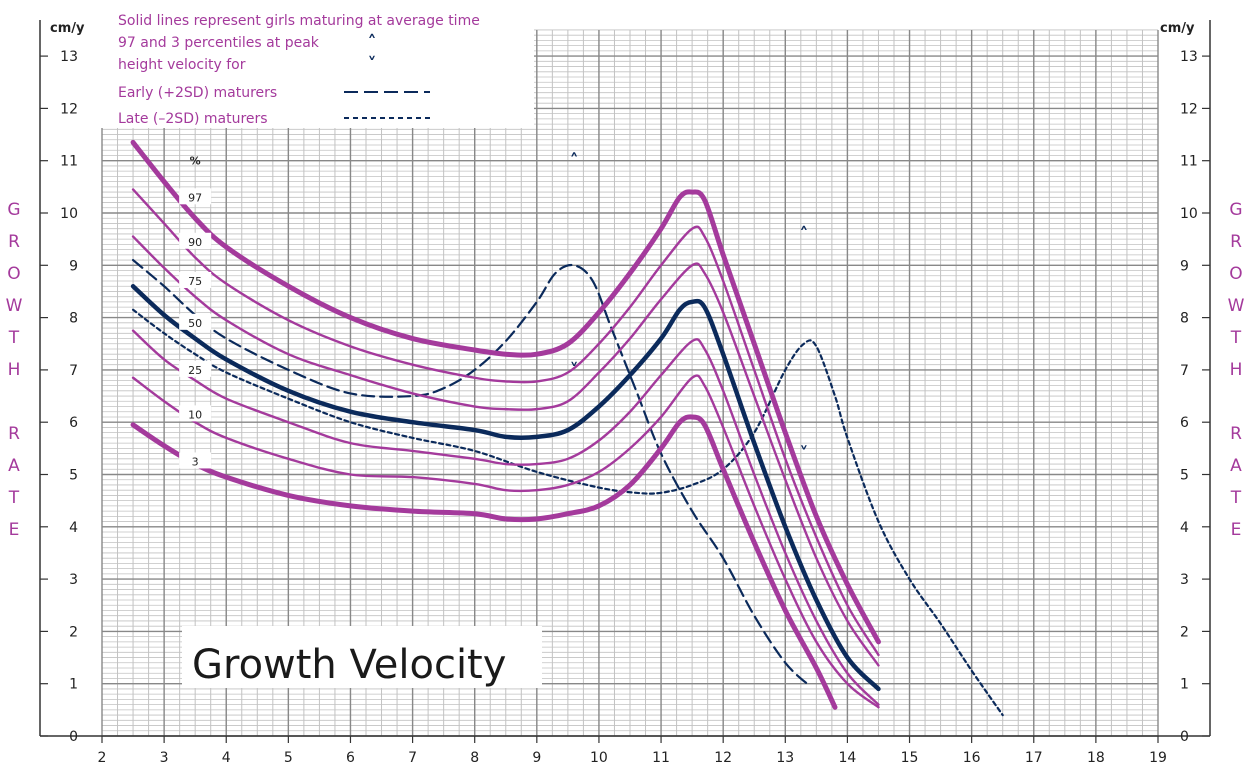 The width and height of the screenshot is (1246, 774). What do you see at coordinates (73, 319) in the screenshot?
I see `y-tick-label-left: 8` at bounding box center [73, 319].